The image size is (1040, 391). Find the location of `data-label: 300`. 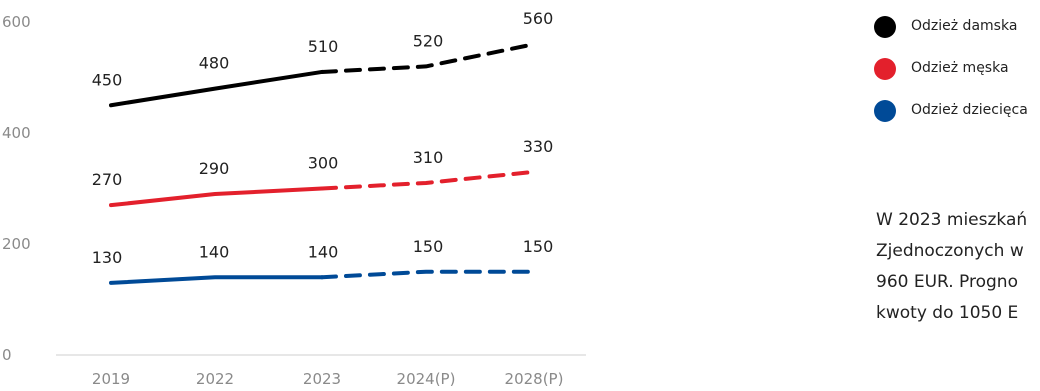

data-label: 300 is located at coordinates (323, 163).